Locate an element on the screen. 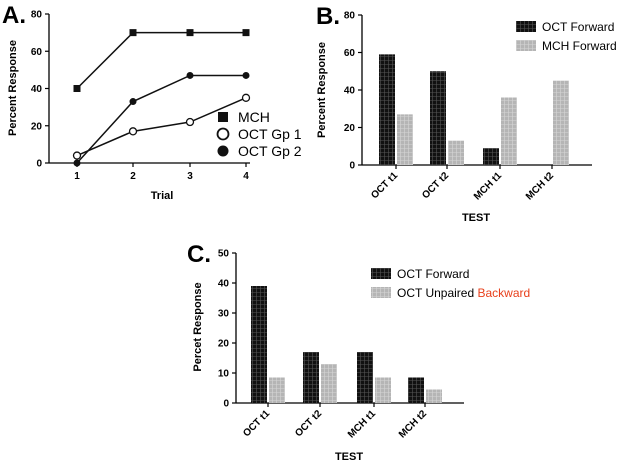  panel-a-xlabel: Trial is located at coordinates (162, 196).